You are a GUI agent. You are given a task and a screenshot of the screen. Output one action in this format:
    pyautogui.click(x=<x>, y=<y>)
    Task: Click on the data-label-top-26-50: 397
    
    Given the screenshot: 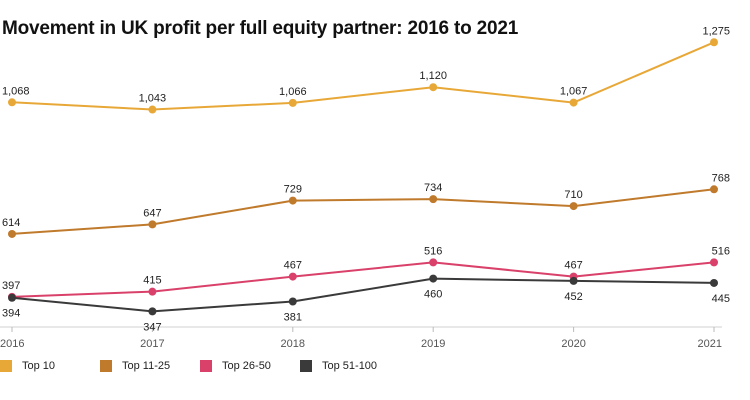 What is the action you would take?
    pyautogui.click(x=11, y=286)
    